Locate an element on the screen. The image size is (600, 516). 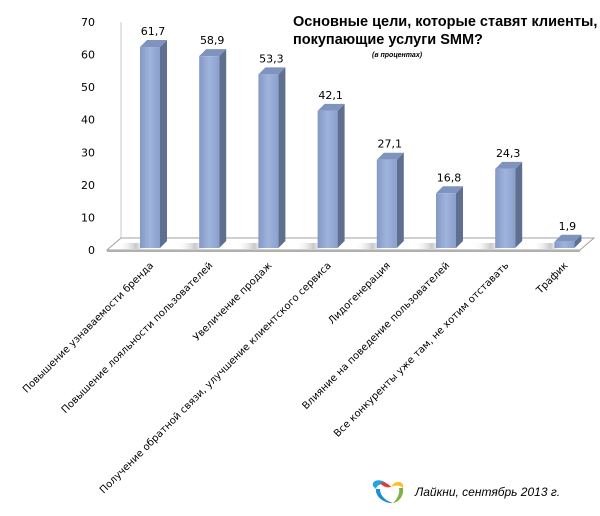
value-label: 53,3 is located at coordinates (271, 58).